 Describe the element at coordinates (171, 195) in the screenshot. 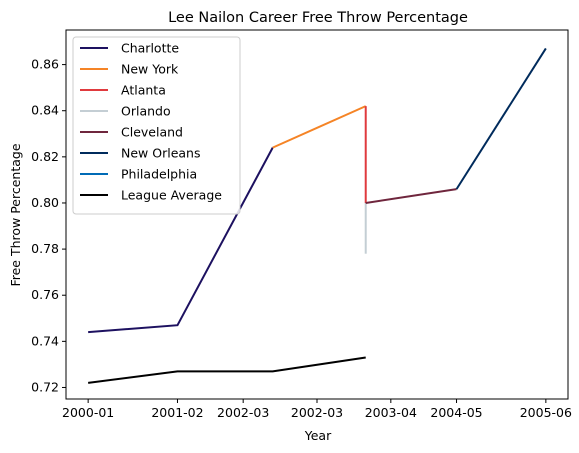

I see `legend-label-league-average: League Average` at that location.